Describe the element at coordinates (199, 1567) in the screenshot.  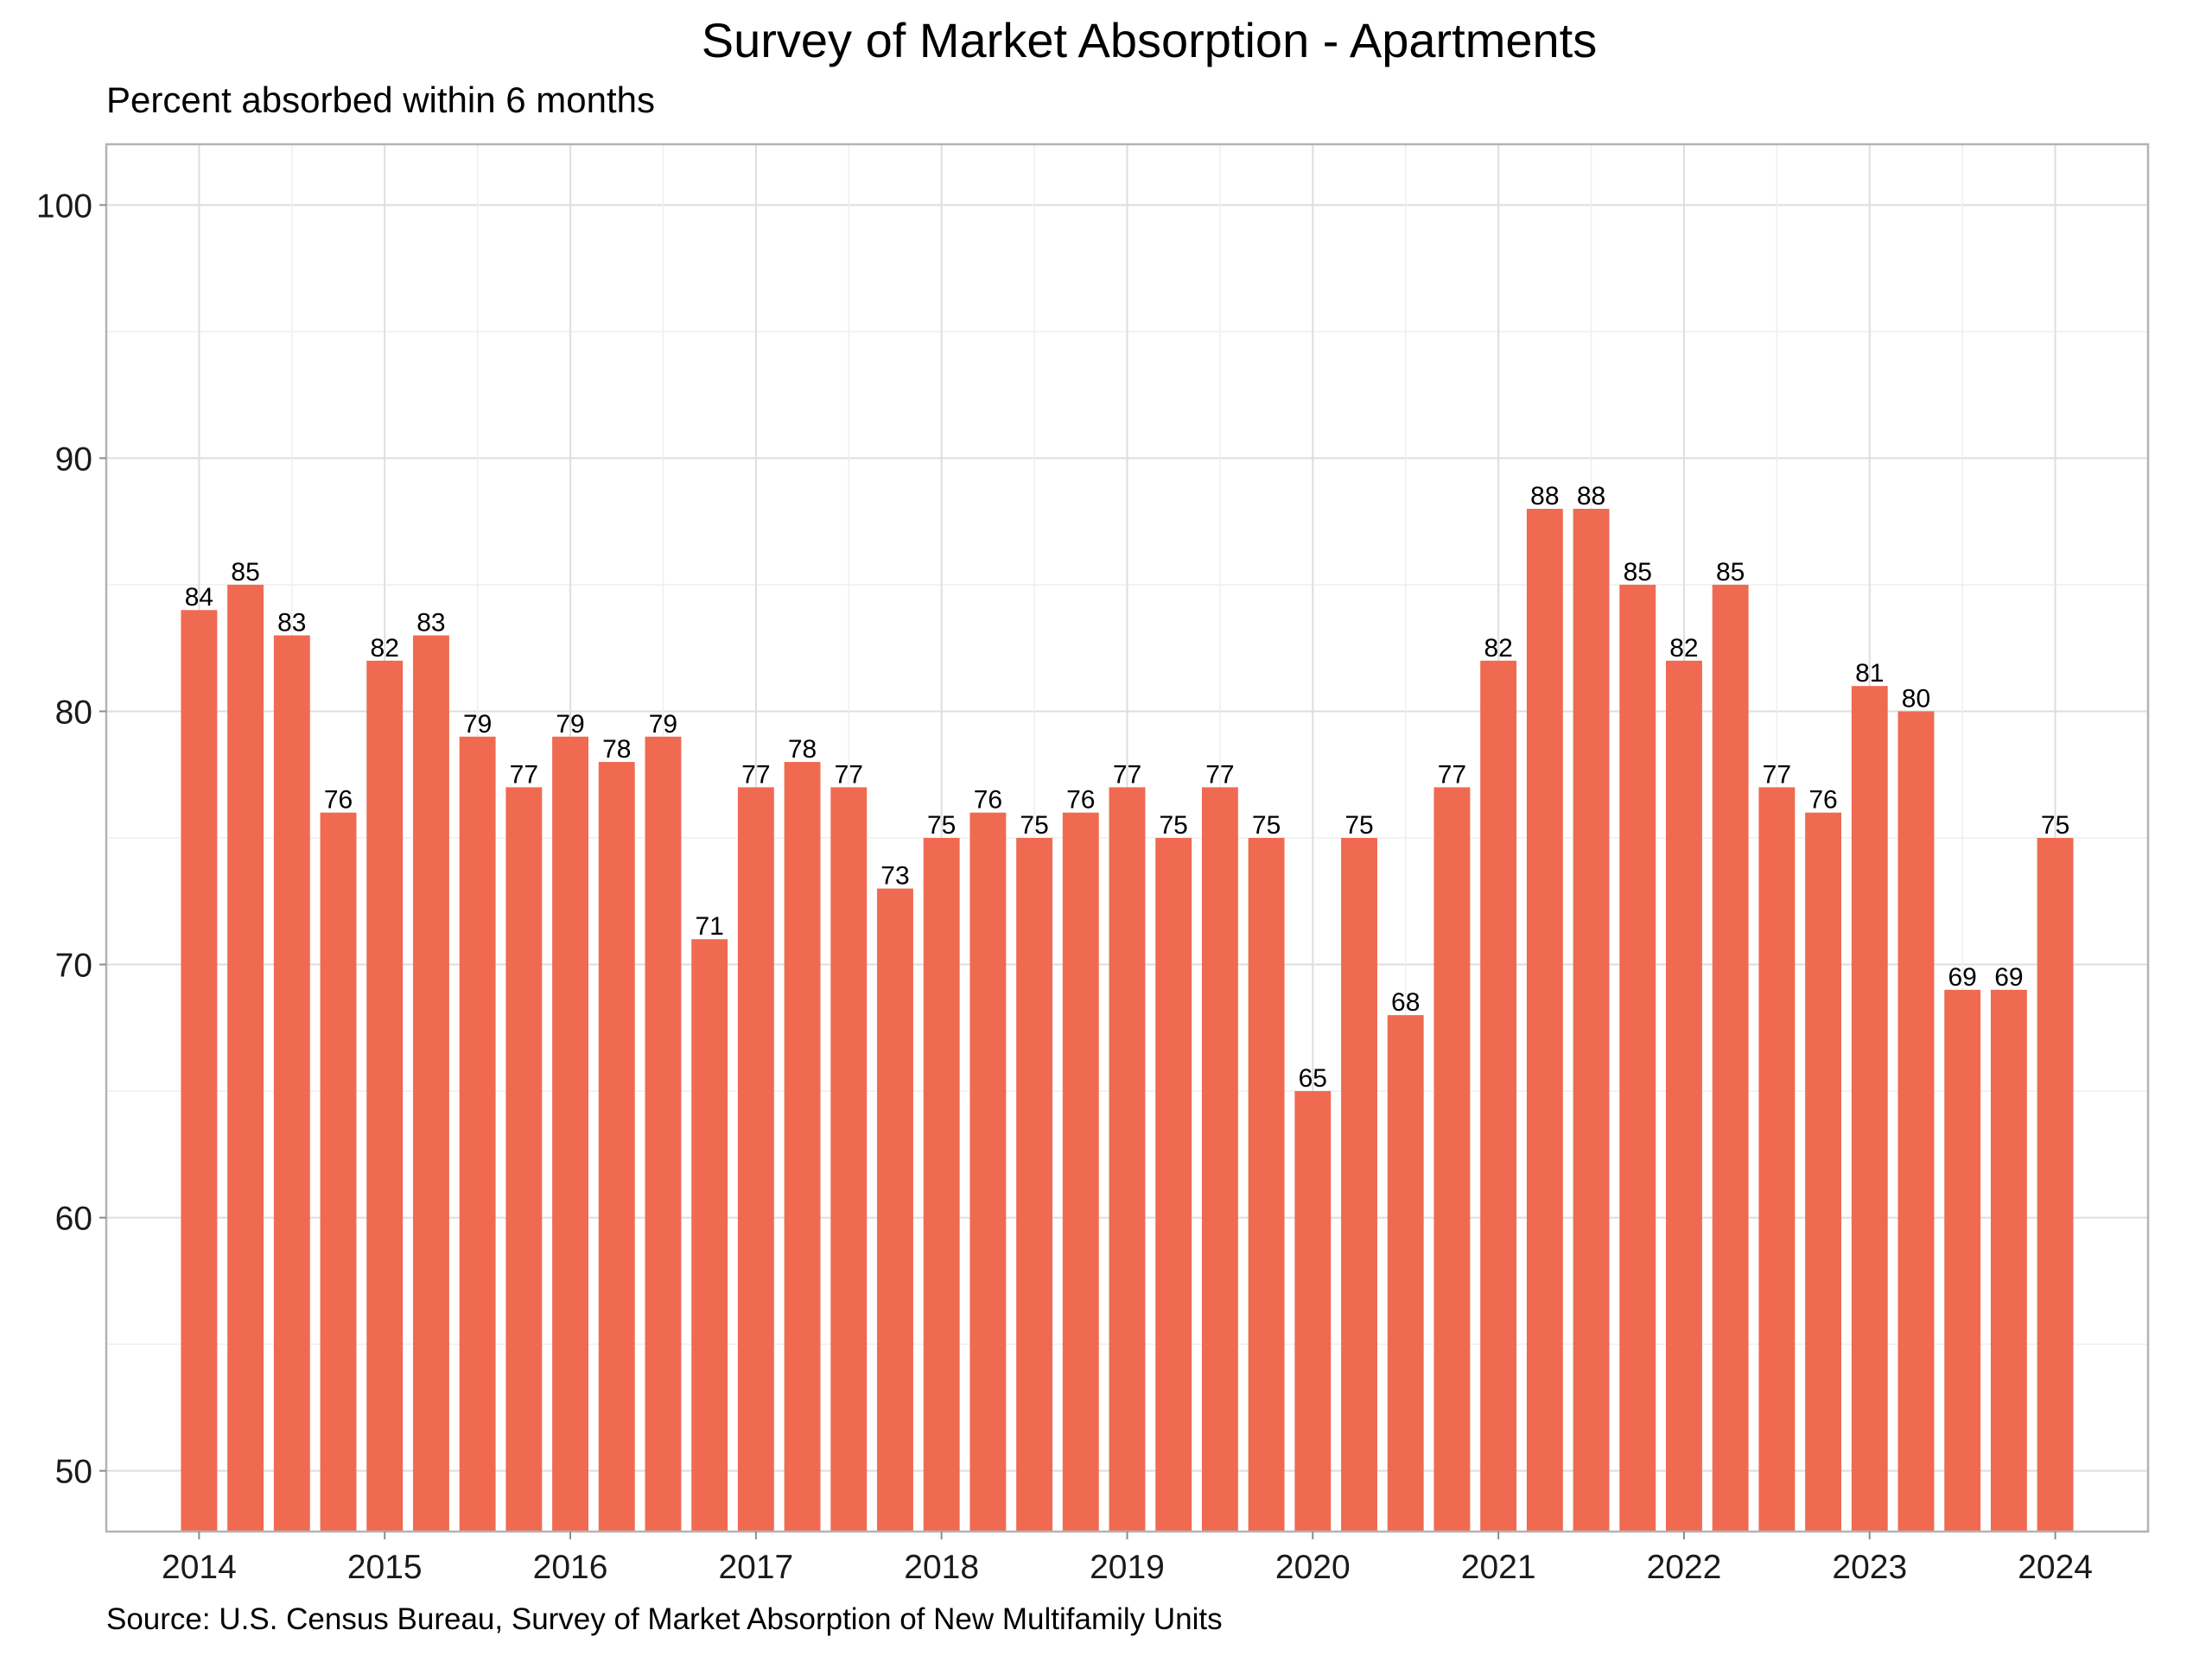
I see `x-tick-label: 2014` at that location.